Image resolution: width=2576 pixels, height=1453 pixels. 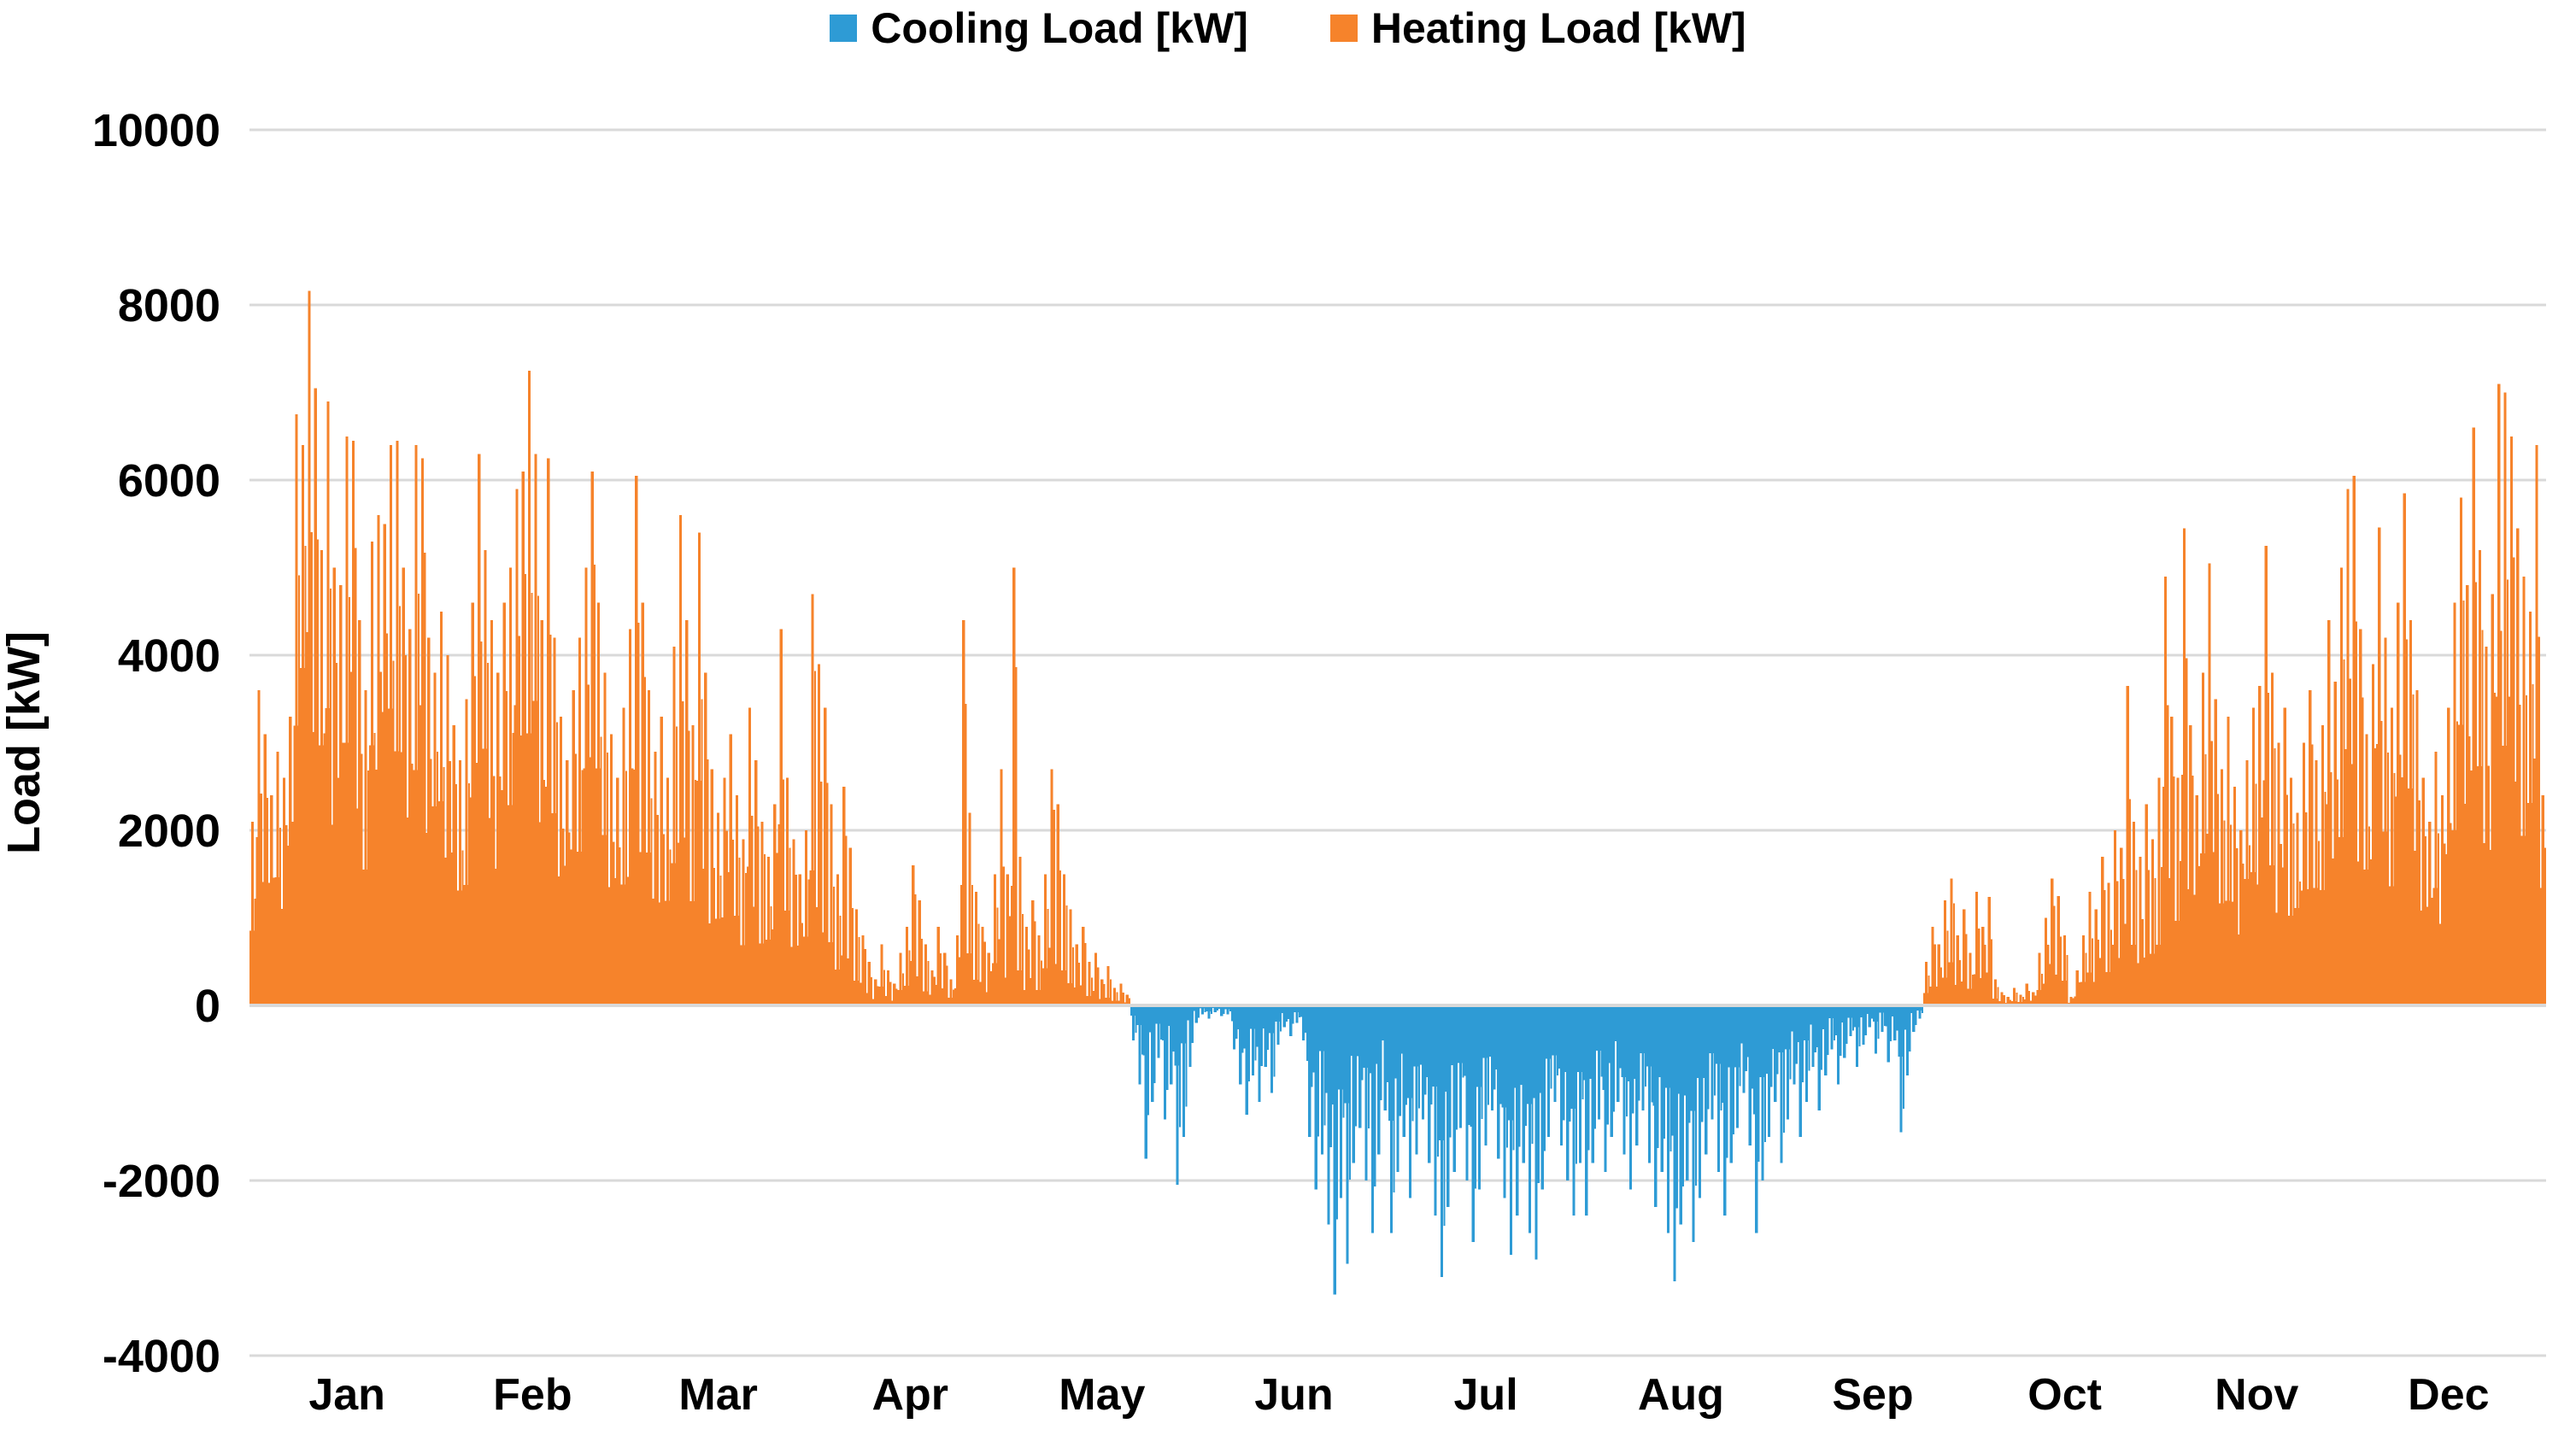 I want to click on y-tick-label: 8000, so click(x=169, y=305).